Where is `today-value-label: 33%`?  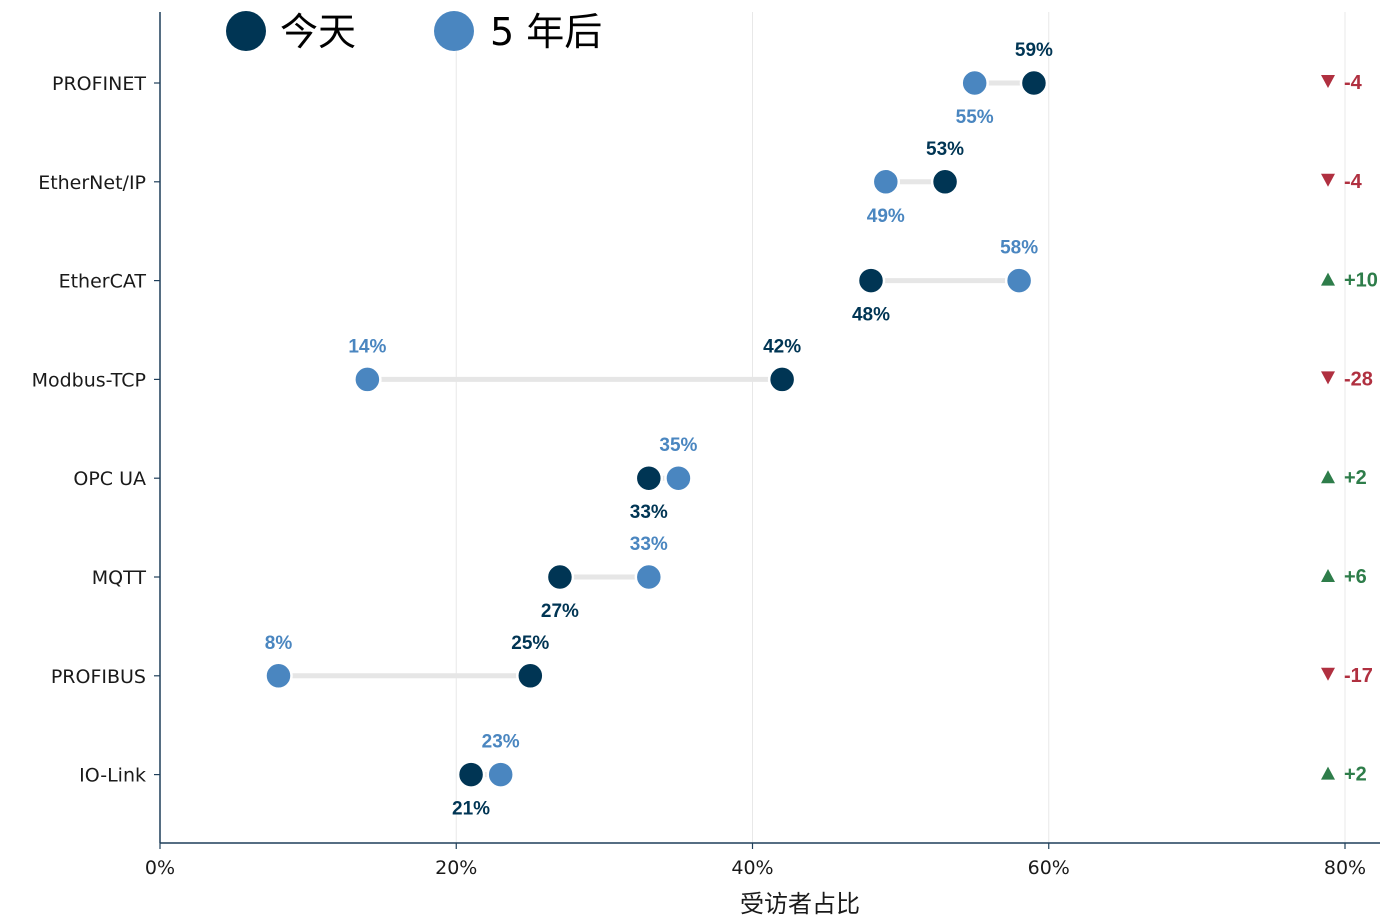
today-value-label: 33% is located at coordinates (649, 512).